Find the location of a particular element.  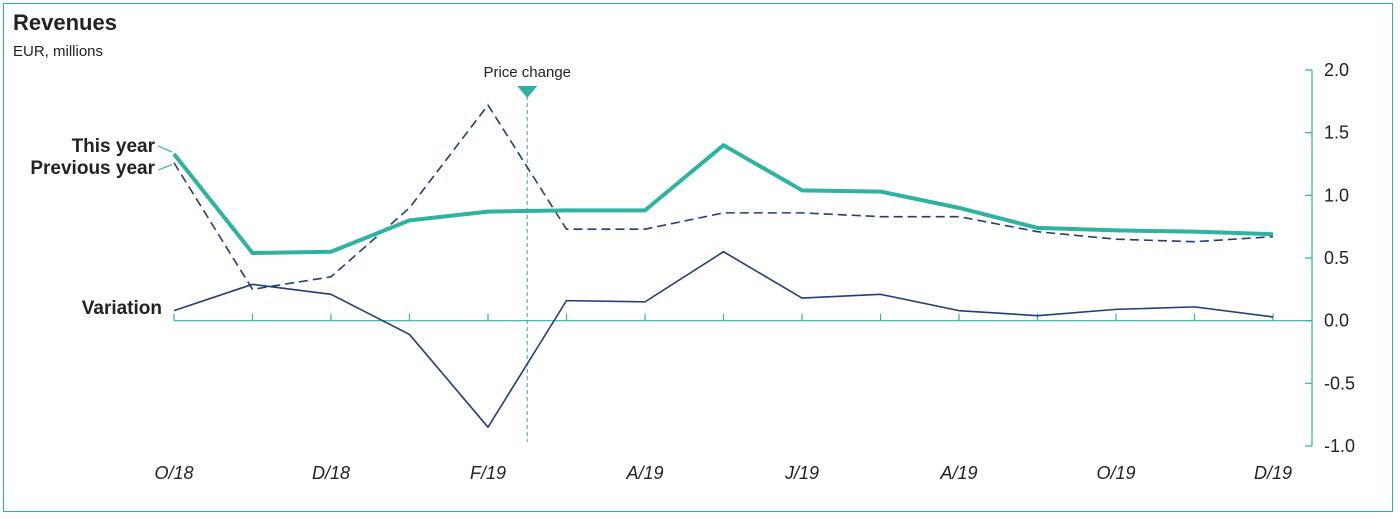

y-tick-label: 0.0 is located at coordinates (1336, 321).